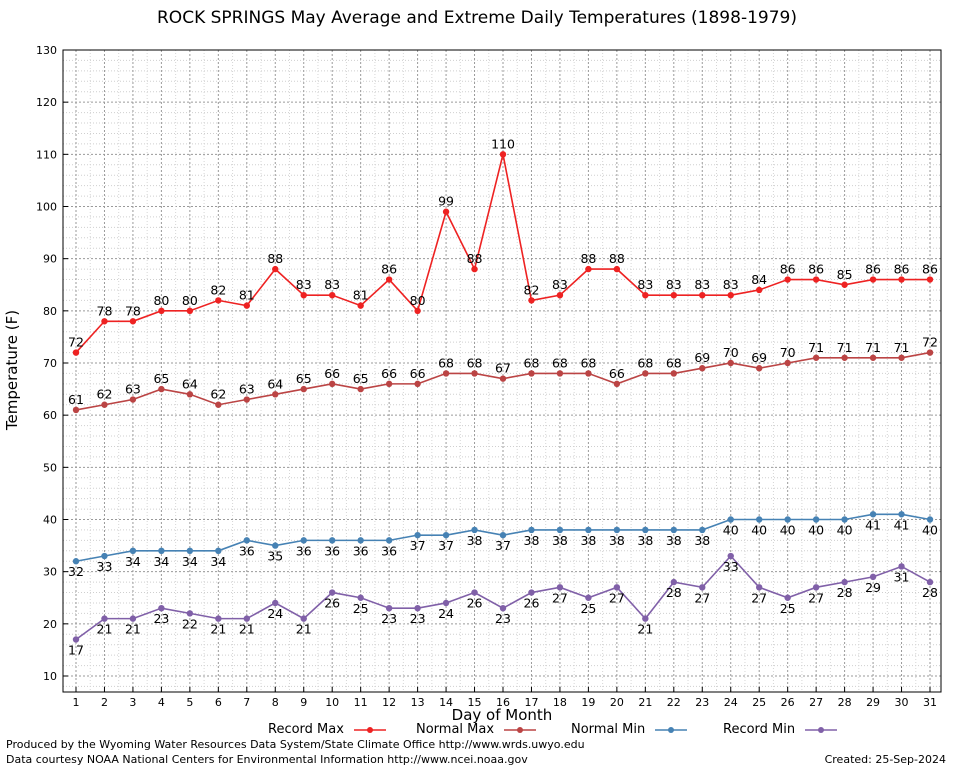 This screenshot has height=768, width=954. What do you see at coordinates (105, 310) in the screenshot?
I see `data-label-record-max: 78` at bounding box center [105, 310].